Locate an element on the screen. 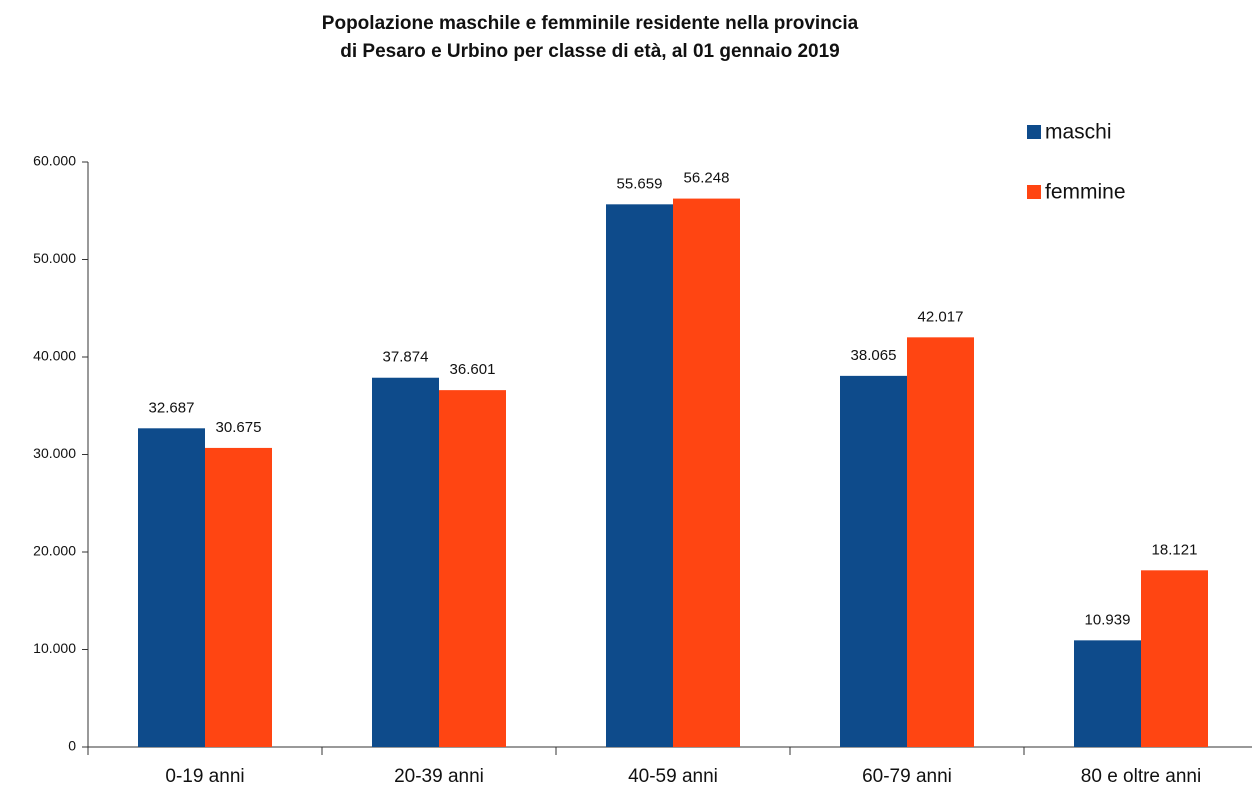 This screenshot has width=1258, height=790. value-label: 32.687 is located at coordinates (172, 407).